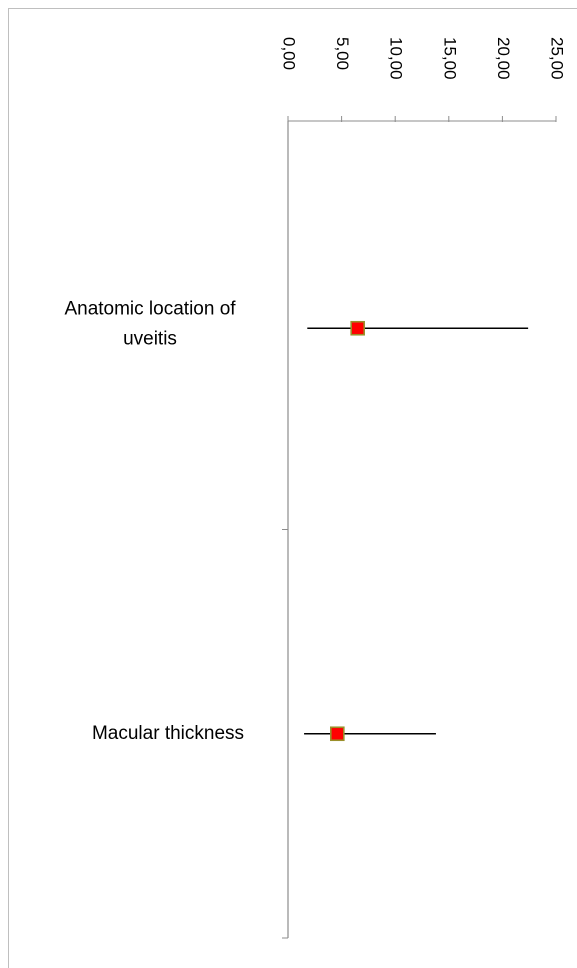  Describe the element at coordinates (396, 58) in the screenshot. I see `value-tick-label: 10,00` at that location.